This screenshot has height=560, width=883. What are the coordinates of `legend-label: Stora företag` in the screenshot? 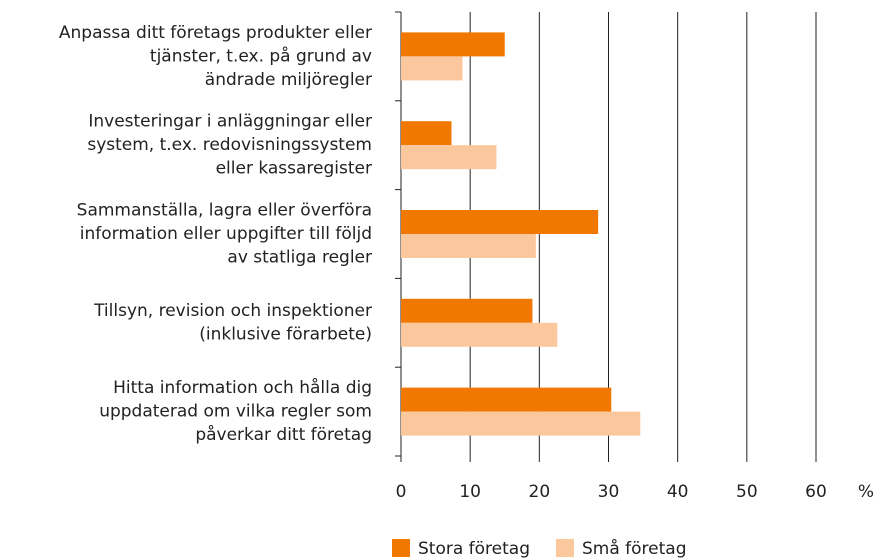 It's located at (474, 549).